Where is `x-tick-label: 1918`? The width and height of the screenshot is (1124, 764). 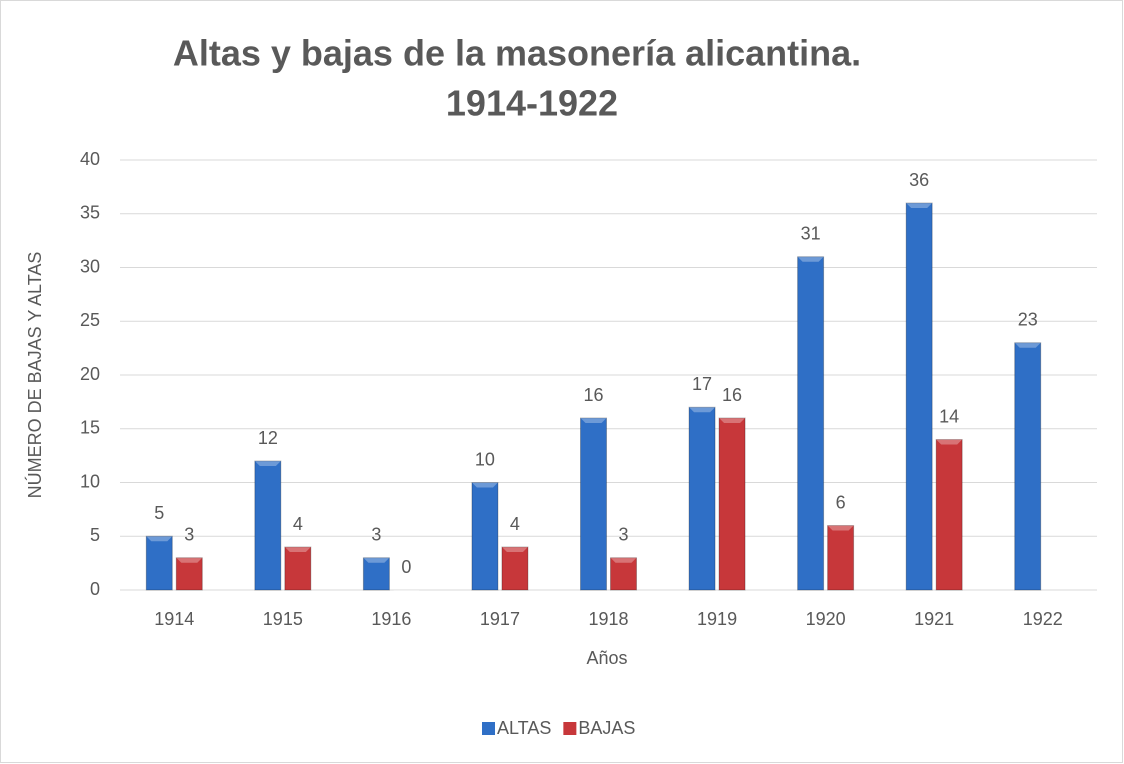
x-tick-label: 1918 is located at coordinates (608, 619).